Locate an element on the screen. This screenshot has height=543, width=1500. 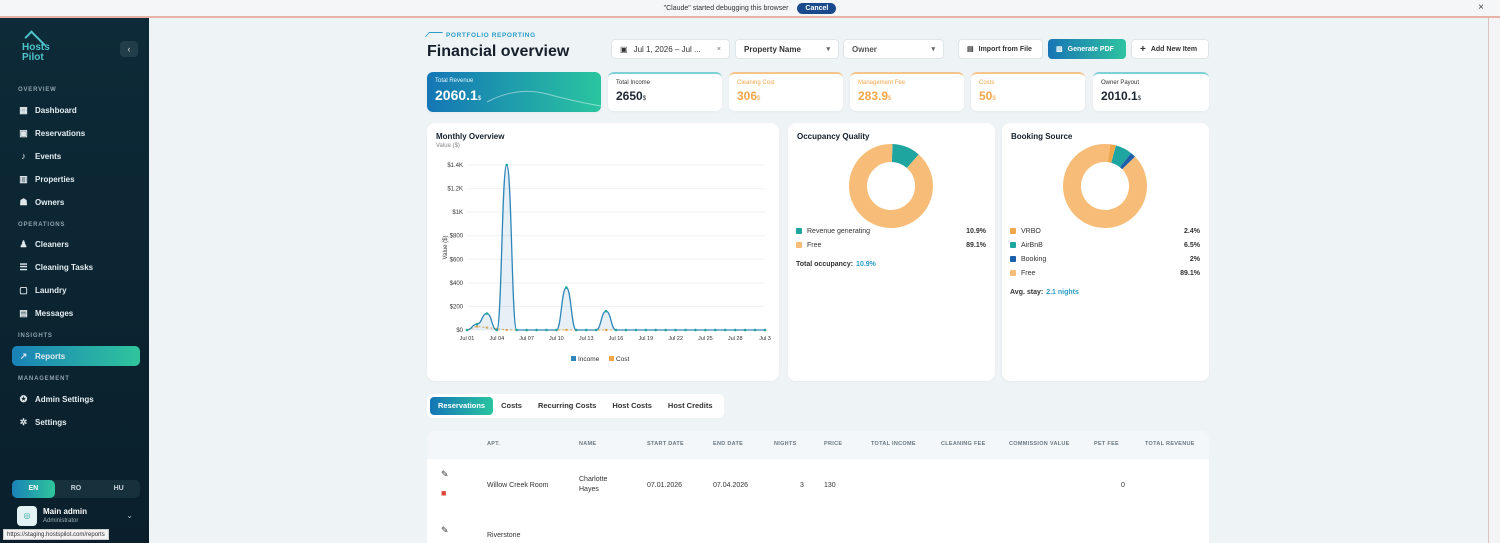
column-header: START DATE is located at coordinates (666, 444).